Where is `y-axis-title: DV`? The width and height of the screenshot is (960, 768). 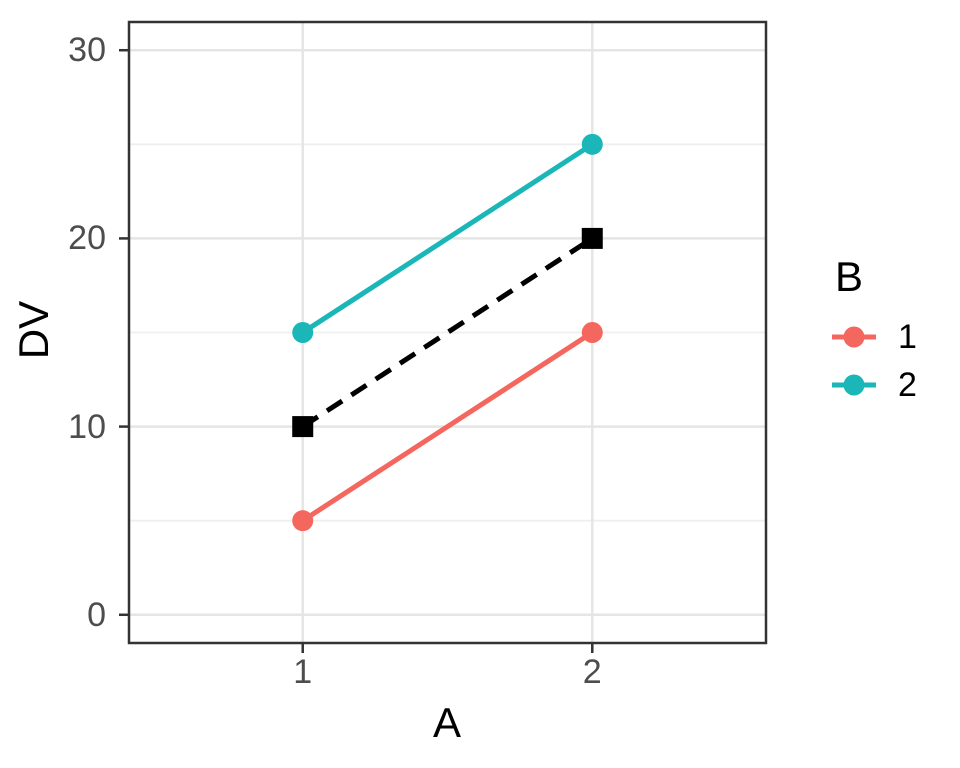
y-axis-title: DV is located at coordinates (33, 330).